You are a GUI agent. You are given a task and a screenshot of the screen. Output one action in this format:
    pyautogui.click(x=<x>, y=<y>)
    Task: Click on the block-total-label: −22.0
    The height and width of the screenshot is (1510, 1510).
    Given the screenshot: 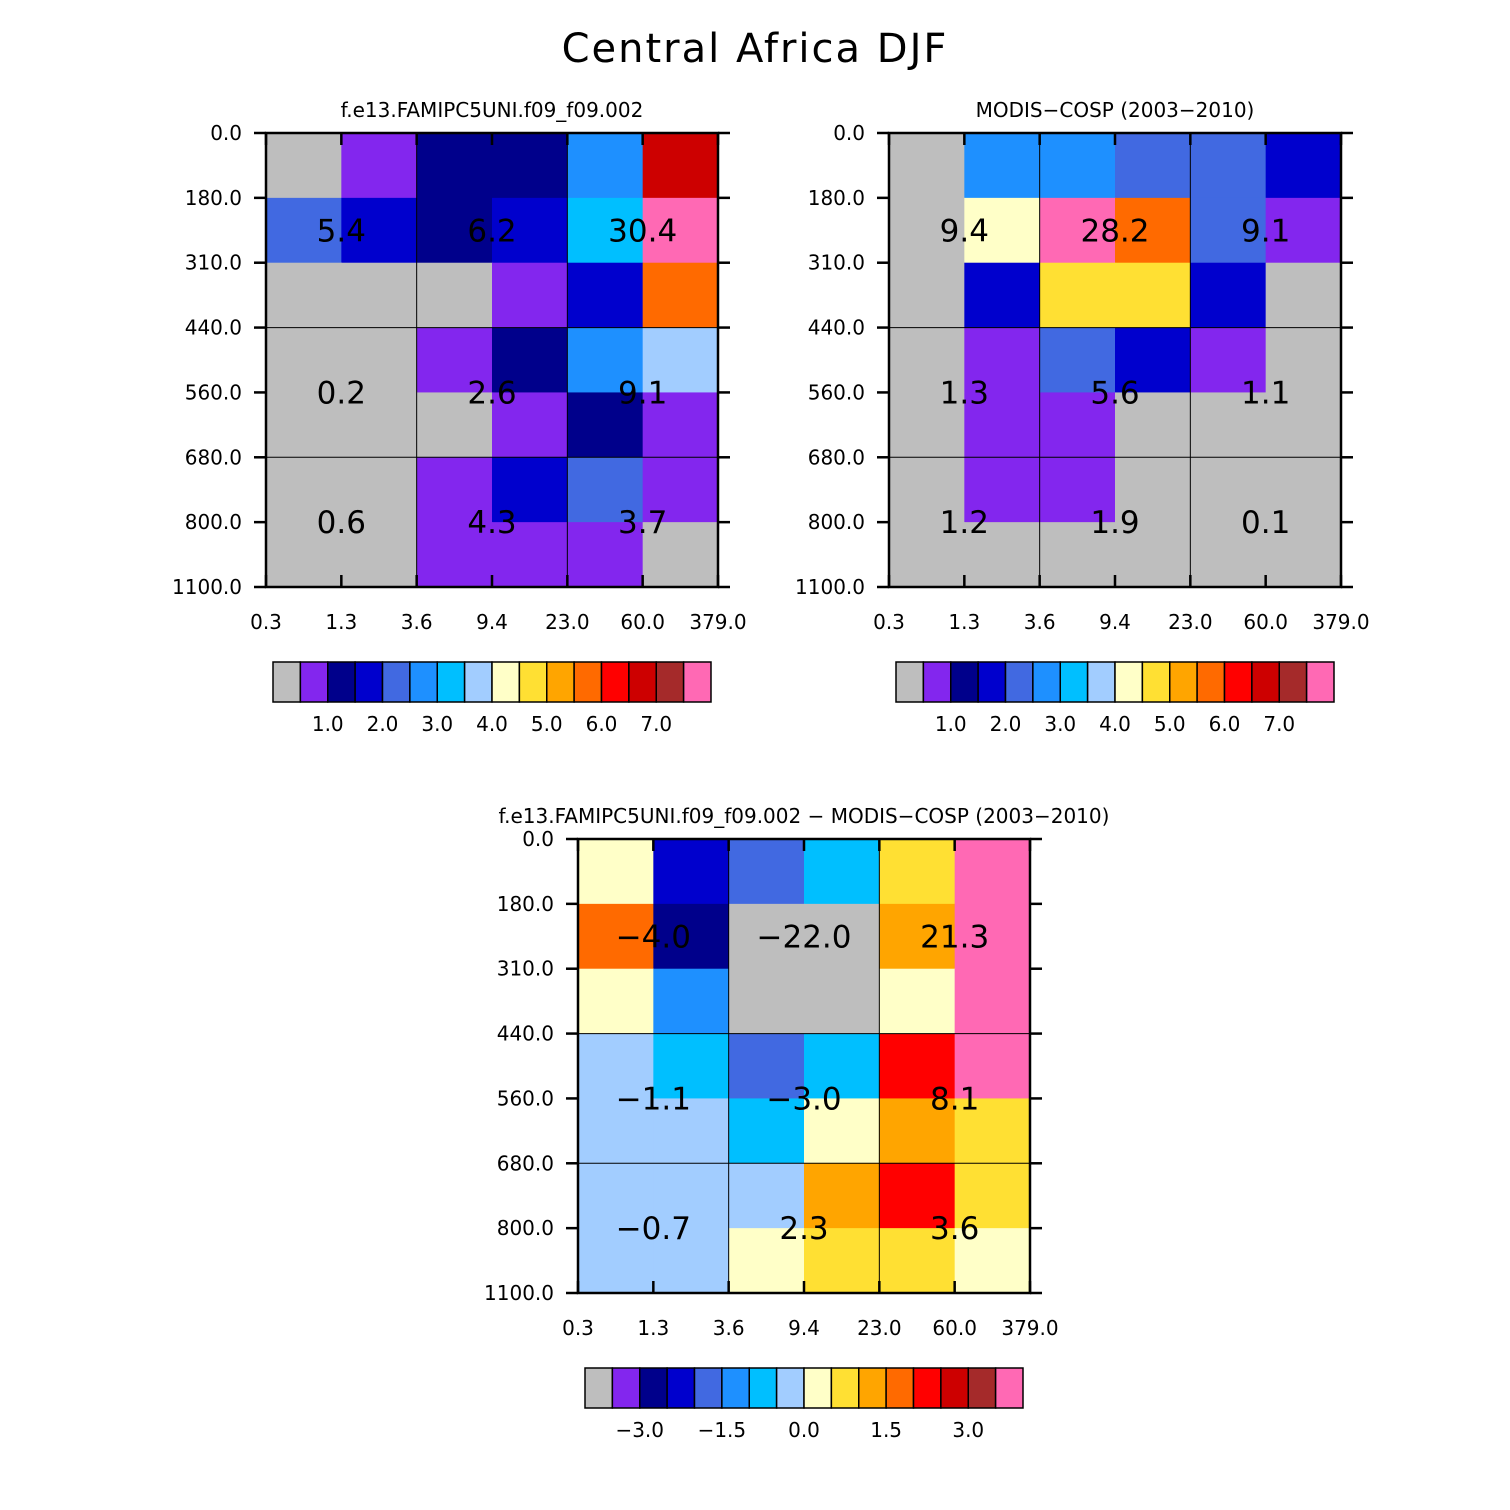 What is the action you would take?
    pyautogui.click(x=804, y=937)
    